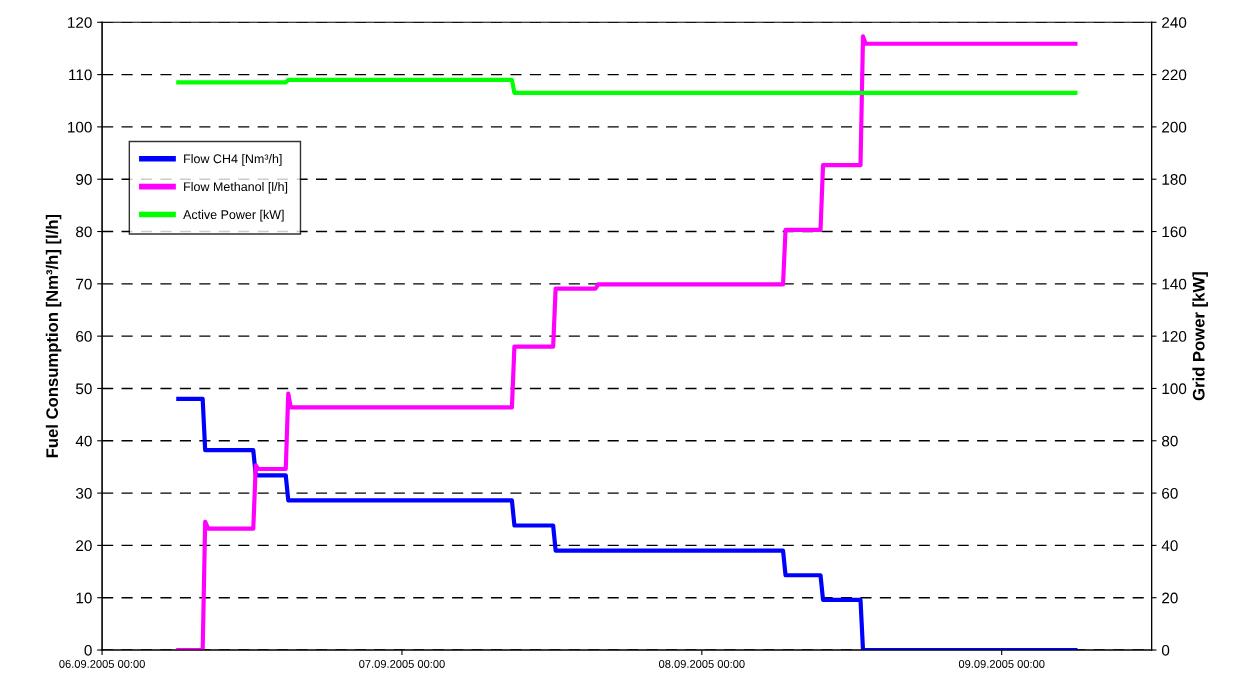 The height and width of the screenshot is (675, 1245). What do you see at coordinates (80, 127) in the screenshot?
I see `y-tick-label: 100` at bounding box center [80, 127].